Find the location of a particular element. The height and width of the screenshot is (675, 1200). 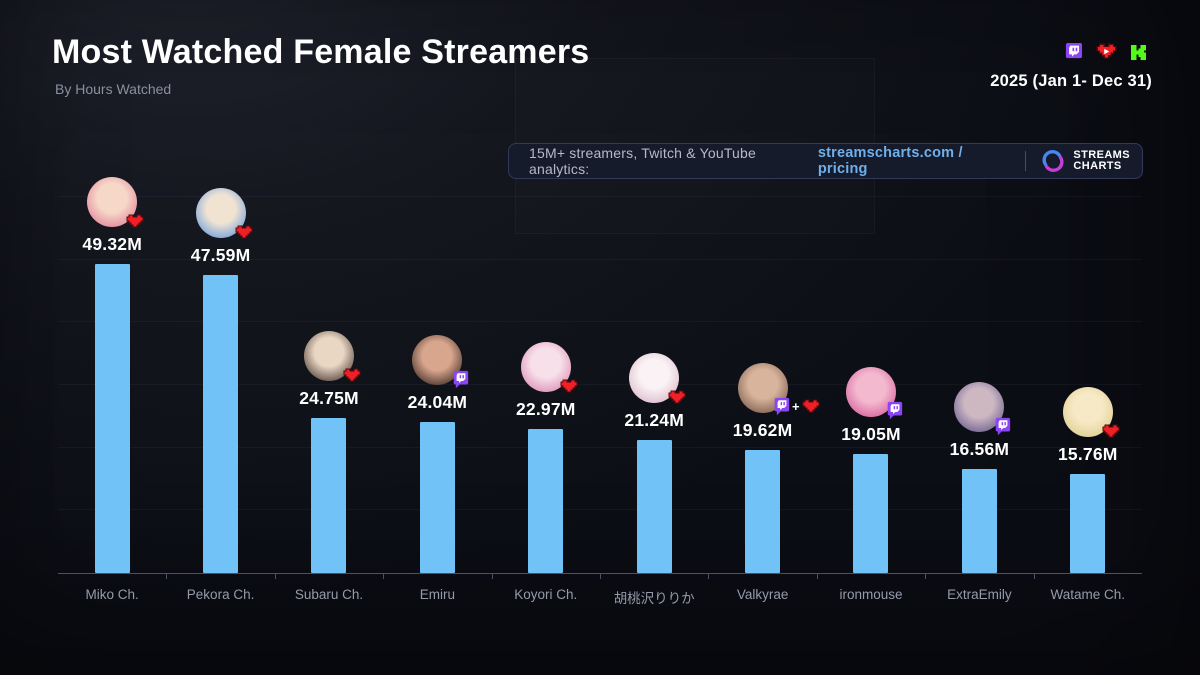

platform-badges: + is located at coordinates (796, 406).